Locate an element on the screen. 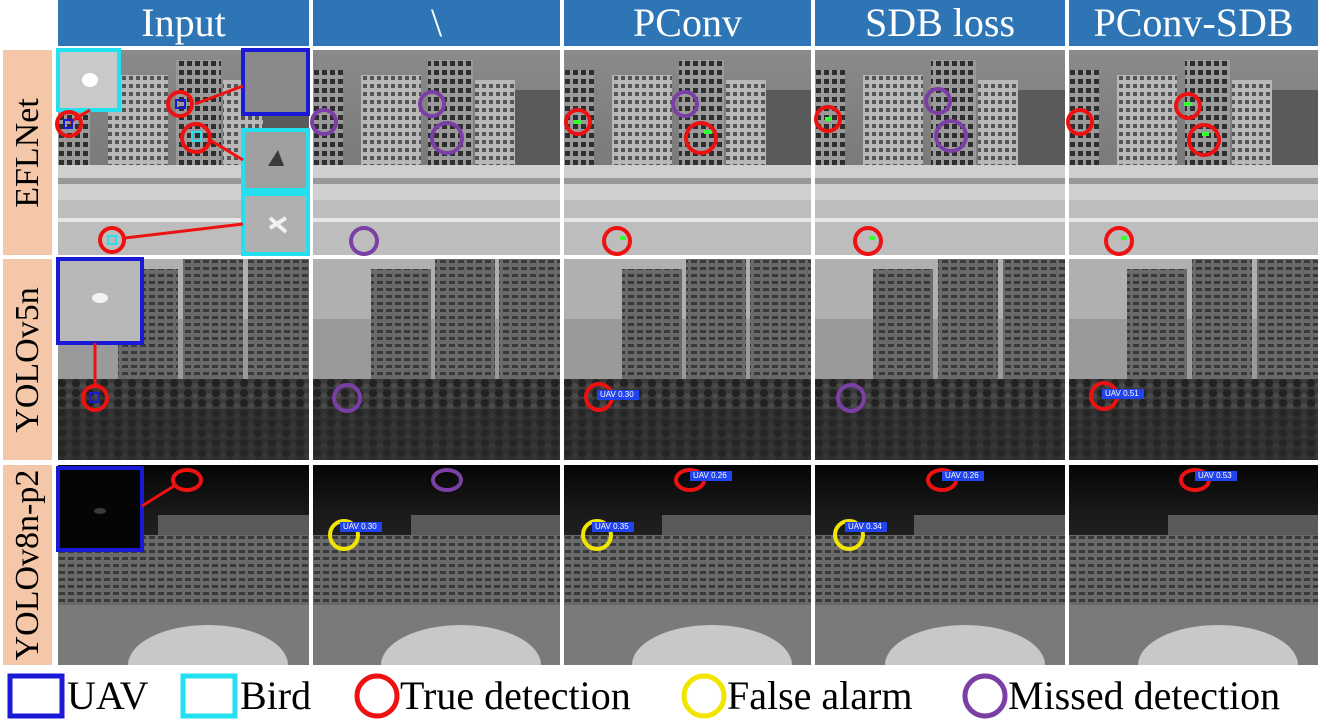 The image size is (1340, 724). panel-yolov5n-pconv-sdb is located at coordinates (1193, 359).